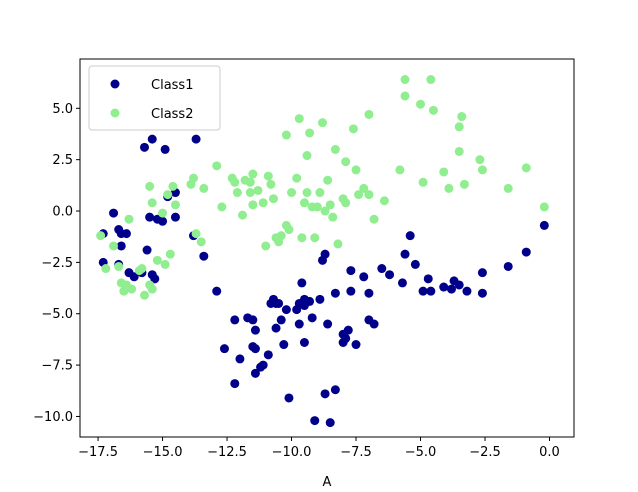  I want to click on x-axis-ticks: −17.5 −15.0 −12.5 −10.0 −7.5 −5.0 −2.5 0.0, so click(319, 448).